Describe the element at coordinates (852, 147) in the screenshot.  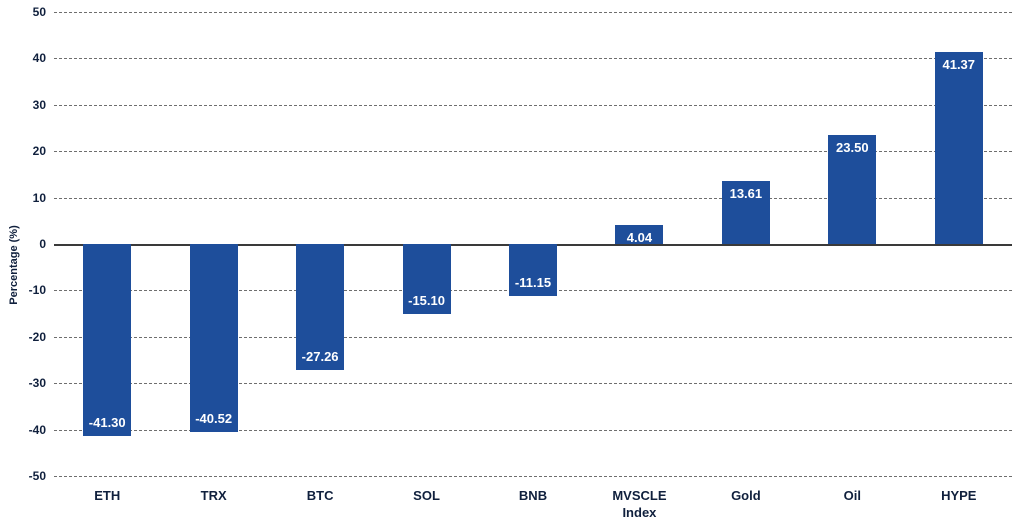
I see `bar-value-label: 23.50` at that location.